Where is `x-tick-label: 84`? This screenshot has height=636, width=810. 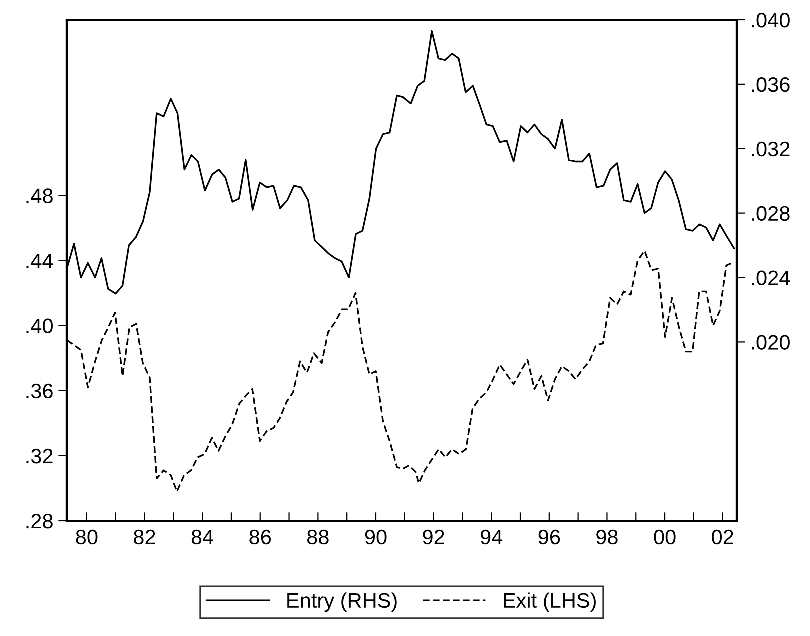 x-tick-label: 84 is located at coordinates (203, 537).